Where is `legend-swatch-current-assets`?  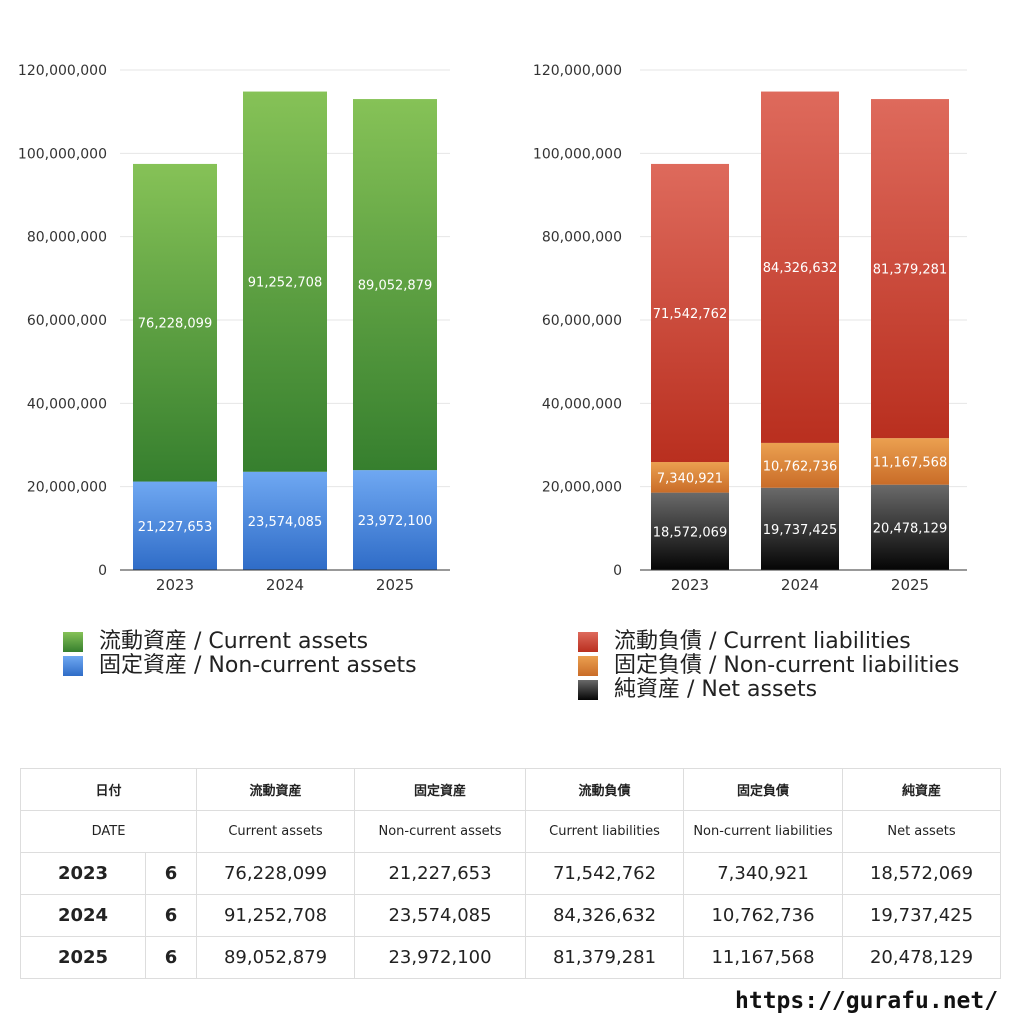
legend-swatch-current-assets is located at coordinates (73, 642).